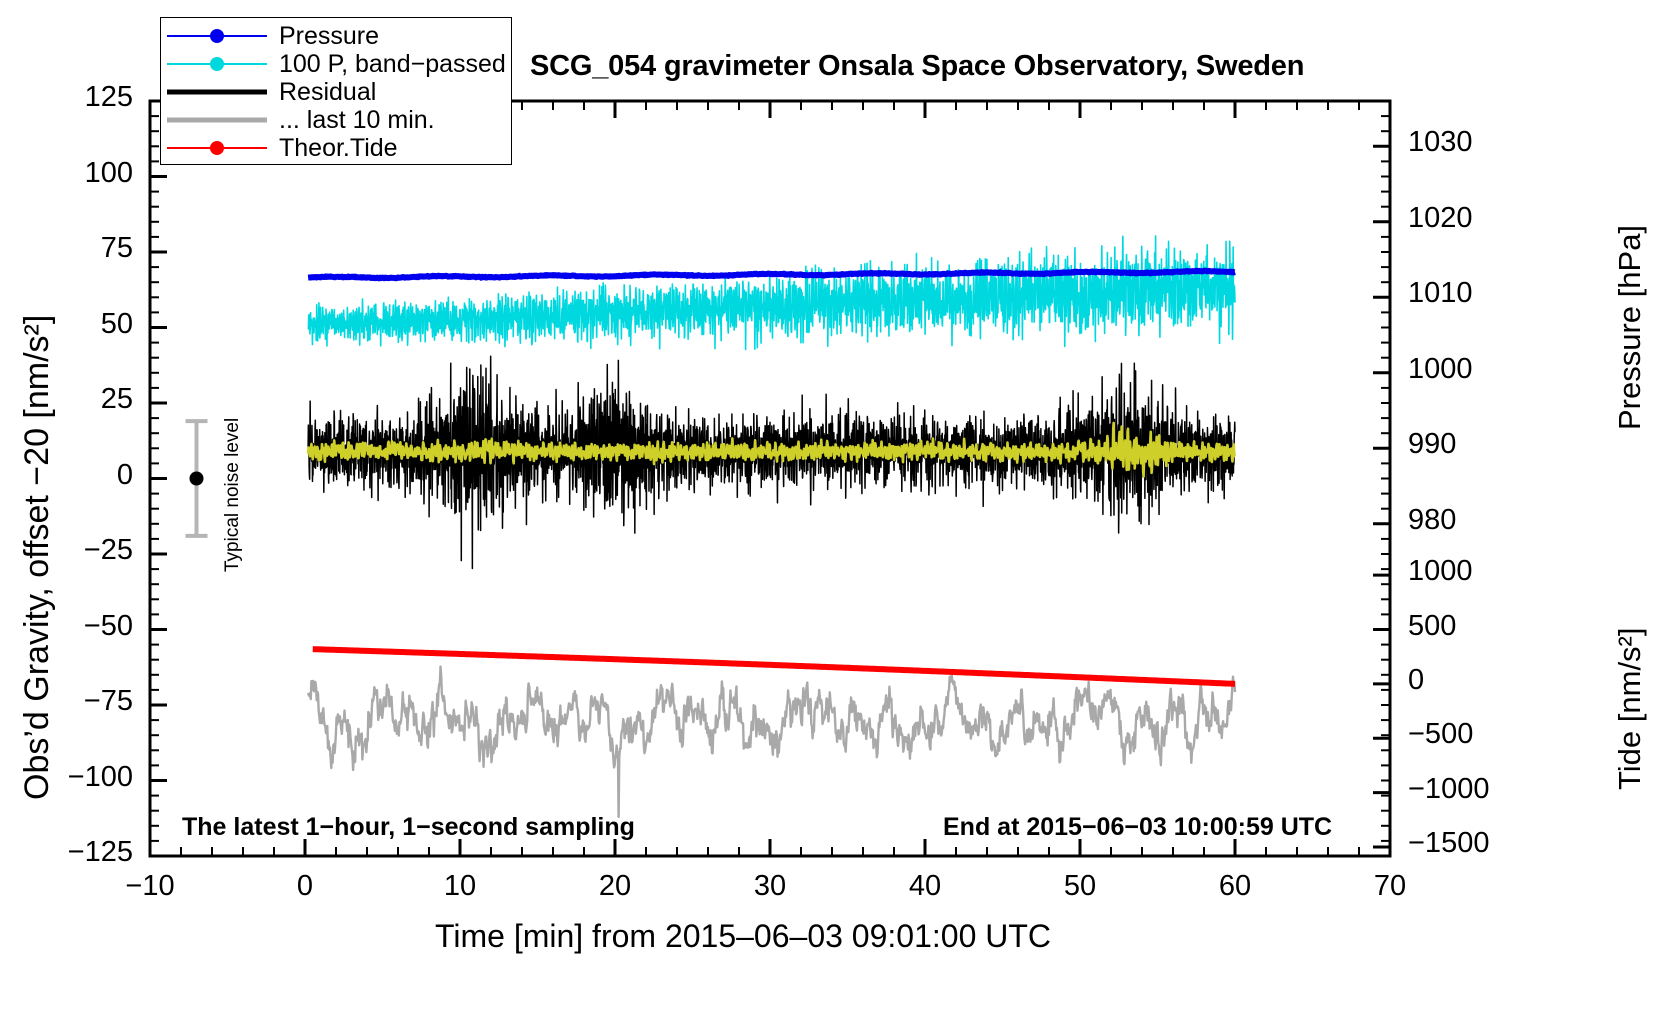 The height and width of the screenshot is (1020, 1660). Describe the element at coordinates (100, 776) in the screenshot. I see `y-tick-9: −100` at that location.